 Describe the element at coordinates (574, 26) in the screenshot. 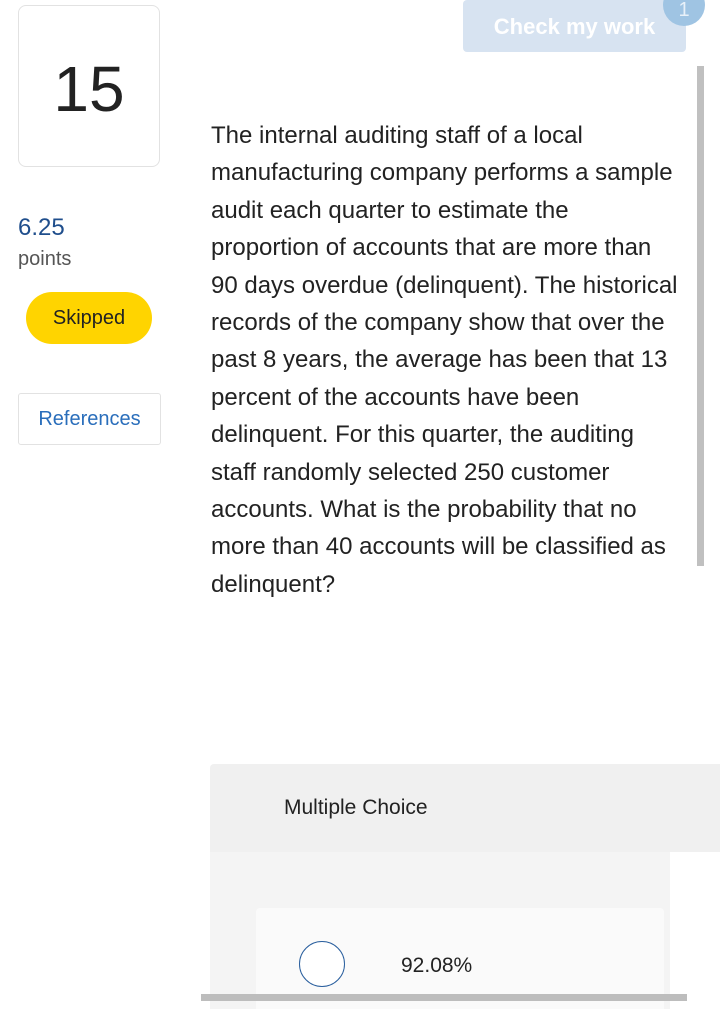

I see `check-my-work-button: Check my work` at that location.